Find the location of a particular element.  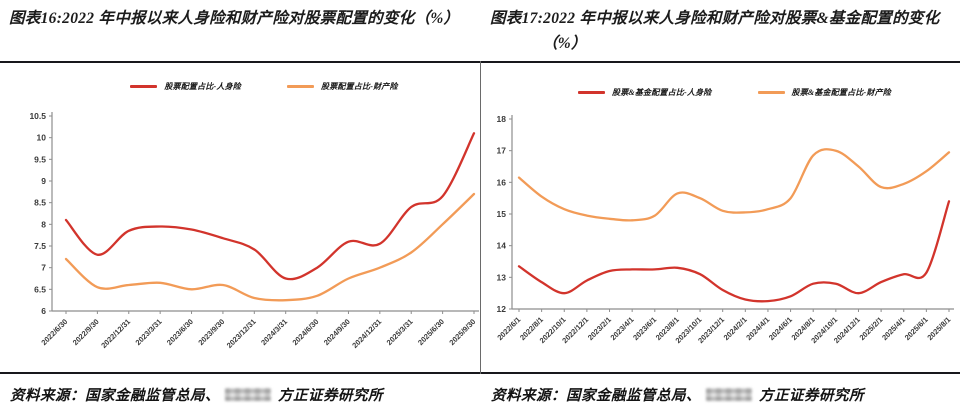

y-tick-label: 9.5 is located at coordinates (40, 159).